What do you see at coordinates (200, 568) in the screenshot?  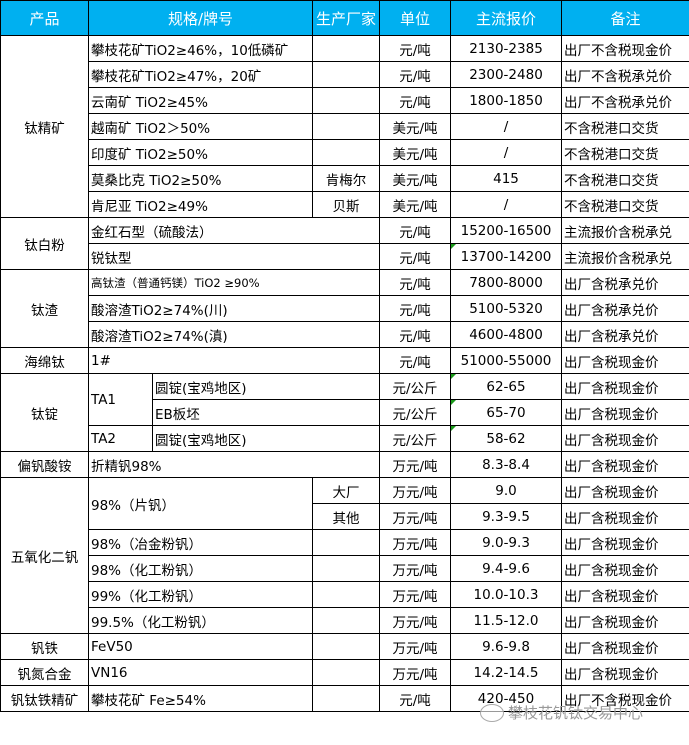 I see `spec-cell: 98%（化工粉钒）` at bounding box center [200, 568].